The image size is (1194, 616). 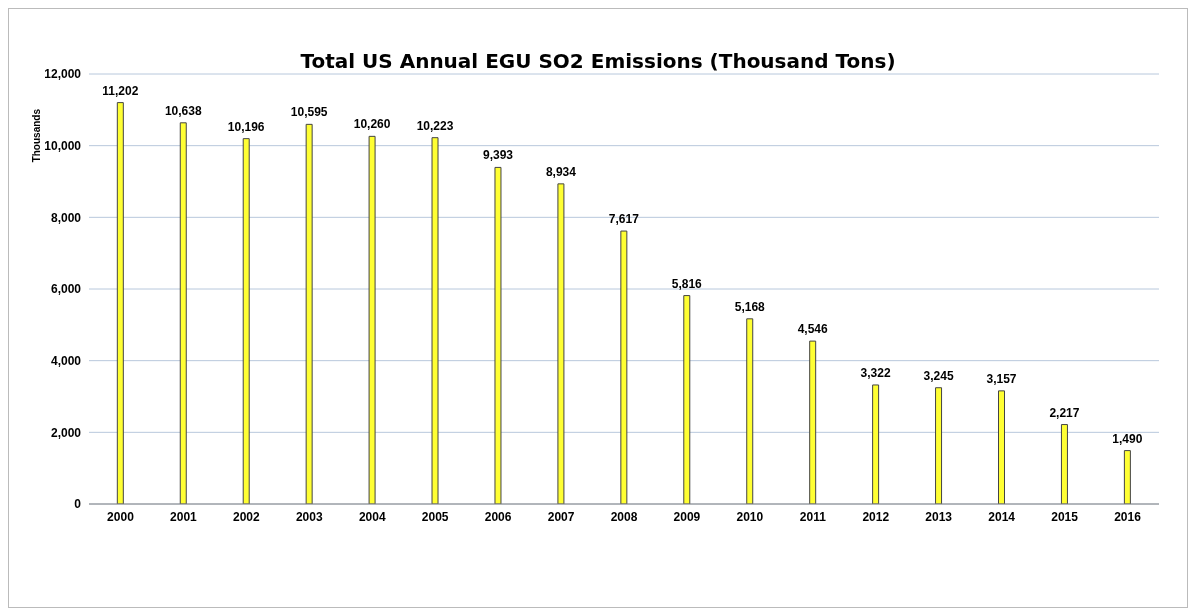 What do you see at coordinates (1064, 412) in the screenshot?
I see `data-label: 2,217` at bounding box center [1064, 412].